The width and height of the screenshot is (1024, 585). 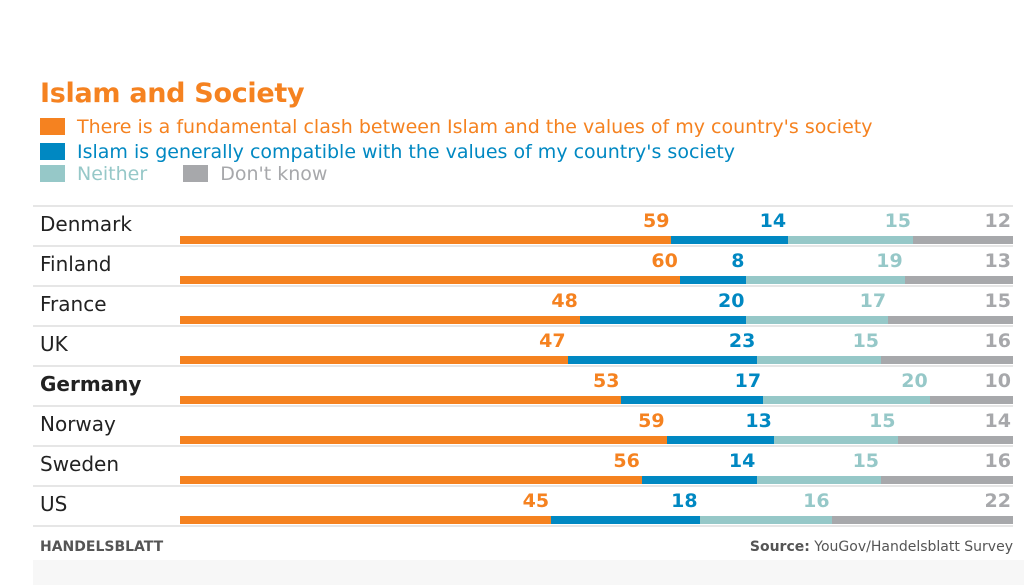 What do you see at coordinates (54, 344) in the screenshot?
I see `category-label: UK` at bounding box center [54, 344].